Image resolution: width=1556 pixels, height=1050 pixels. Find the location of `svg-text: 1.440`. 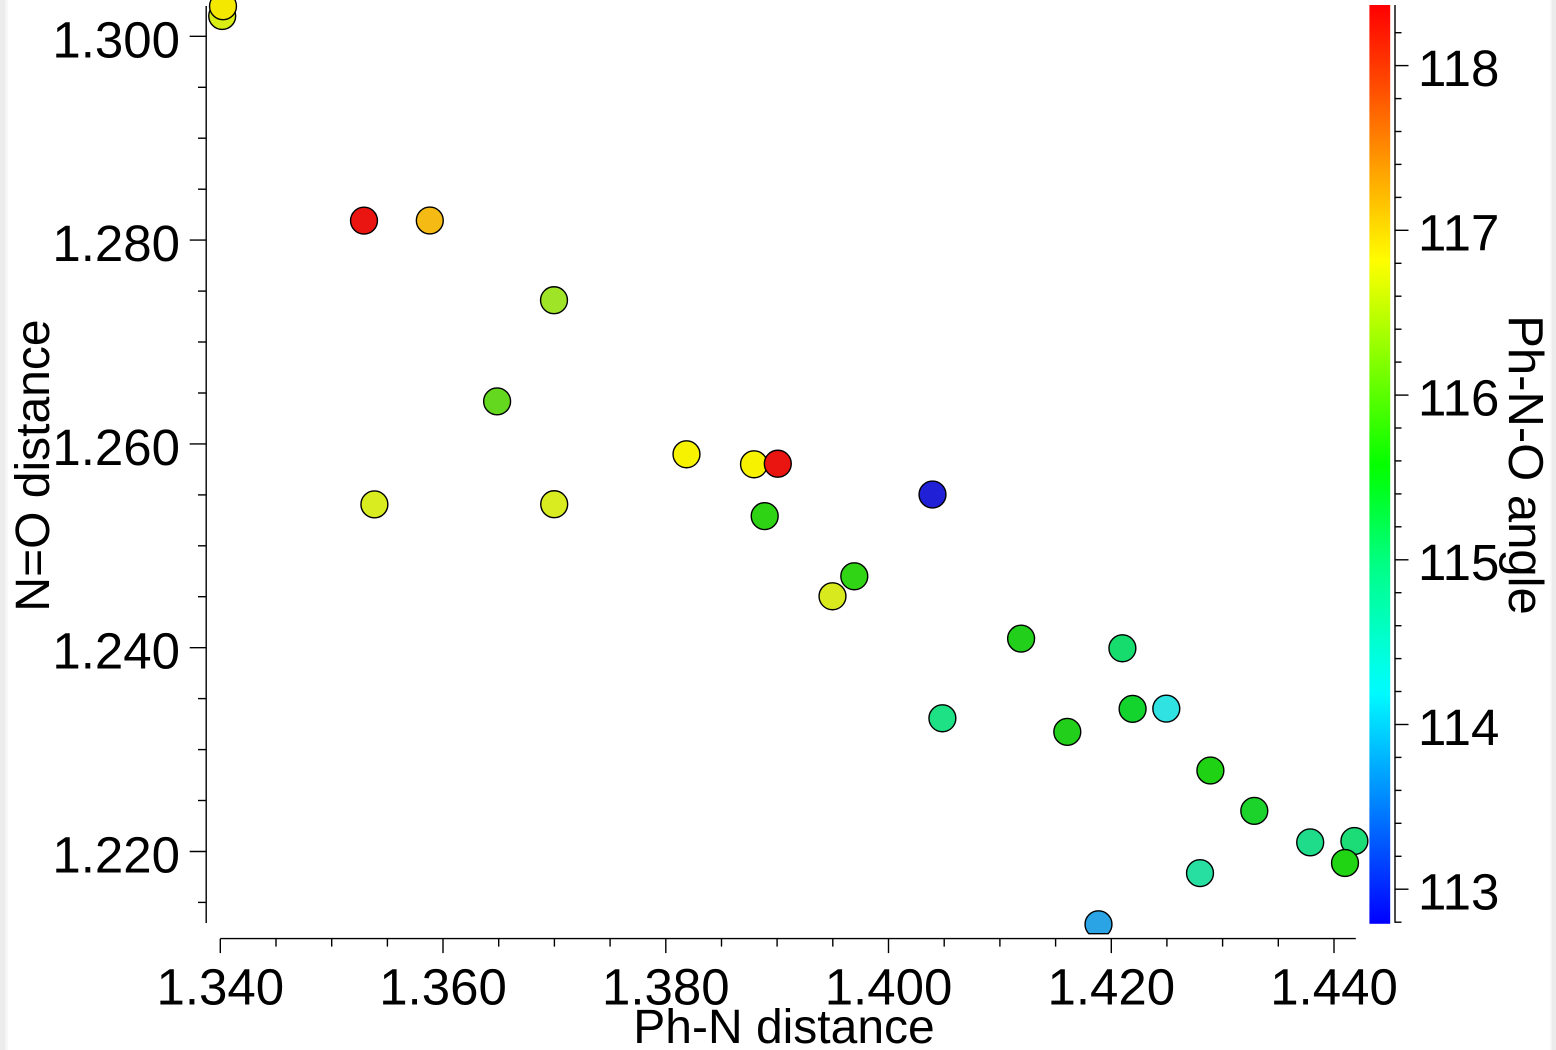

svg-text: 1.440 is located at coordinates (1334, 987).